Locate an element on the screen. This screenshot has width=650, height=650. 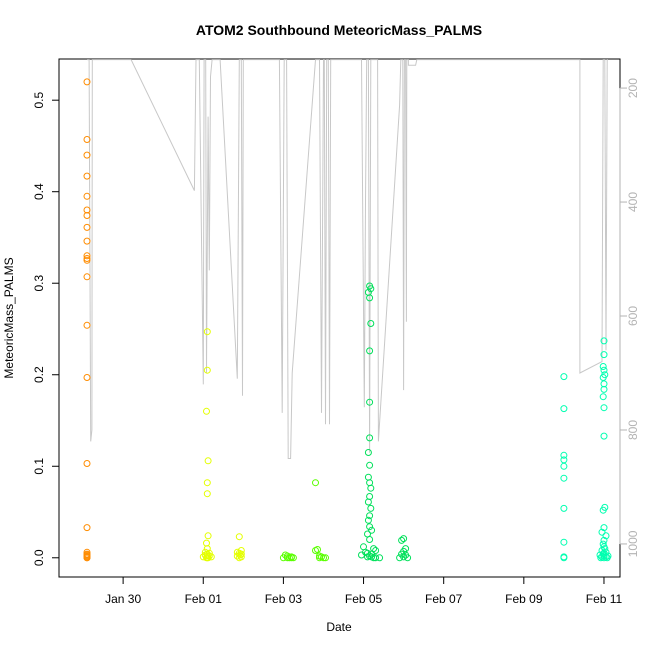
x-tick-label: Feb 03 is located at coordinates (284, 599).